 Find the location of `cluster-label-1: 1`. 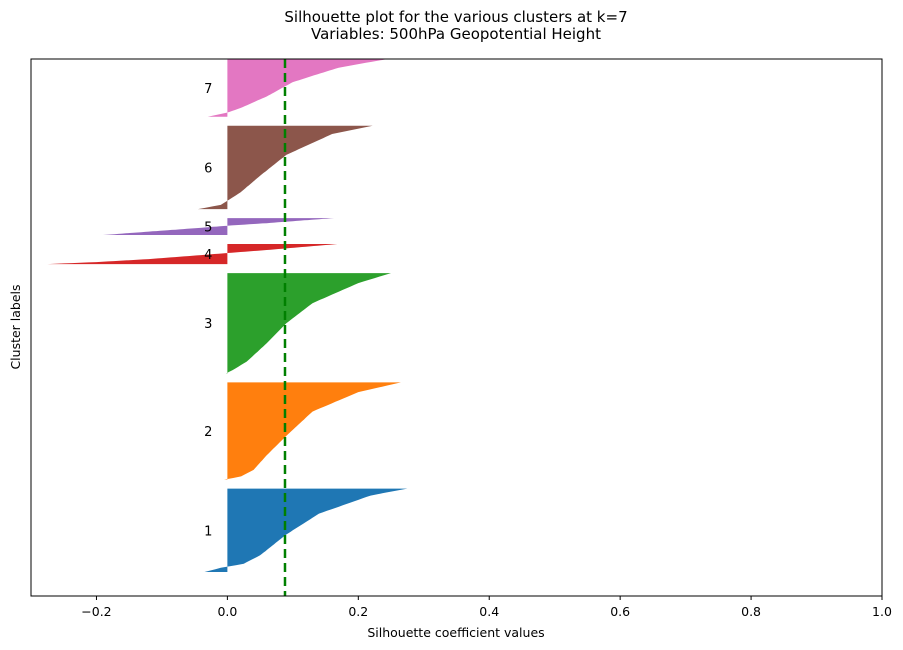

cluster-label-1: 1 is located at coordinates (208, 531).